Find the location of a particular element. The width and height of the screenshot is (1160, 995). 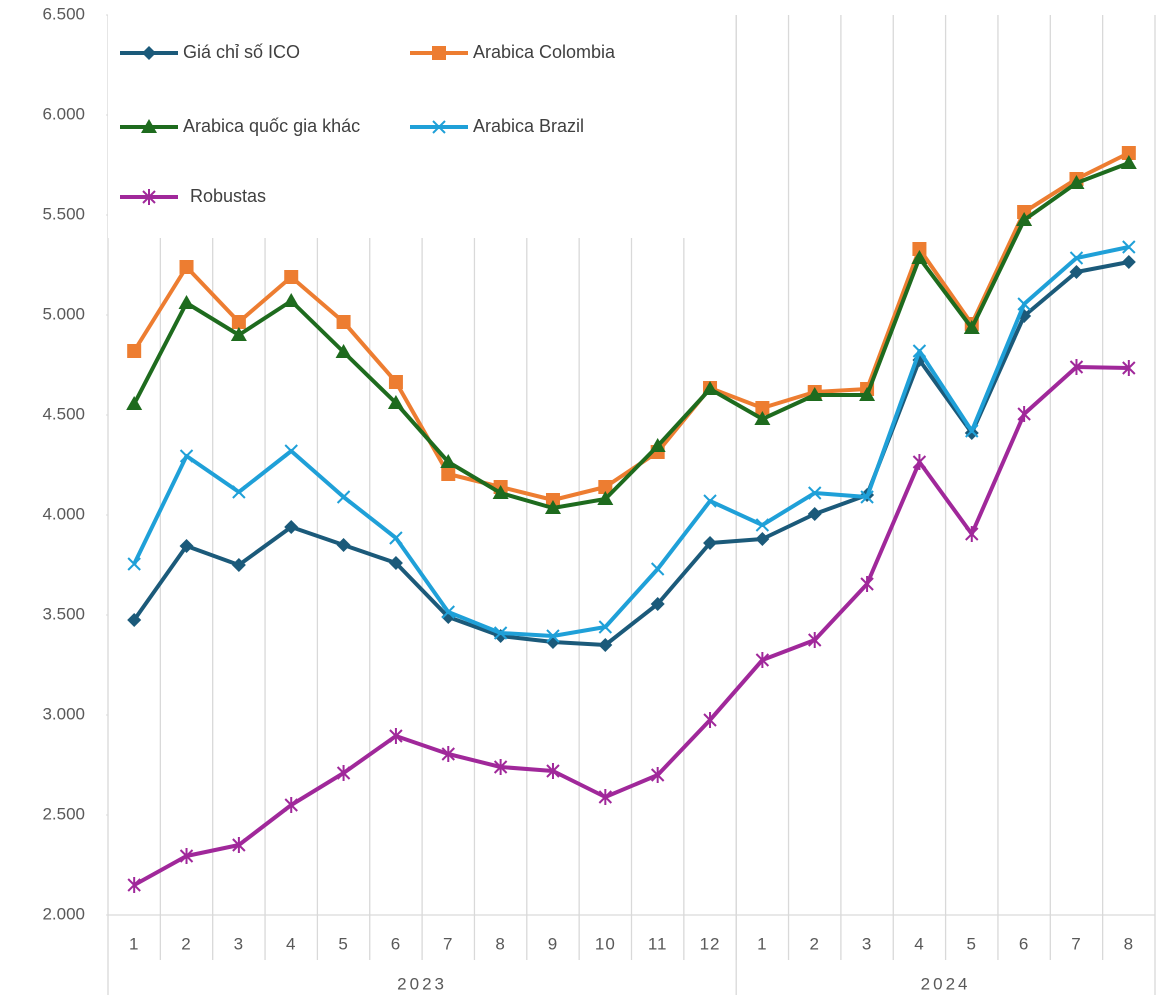

group-label: 2023 is located at coordinates (422, 983).